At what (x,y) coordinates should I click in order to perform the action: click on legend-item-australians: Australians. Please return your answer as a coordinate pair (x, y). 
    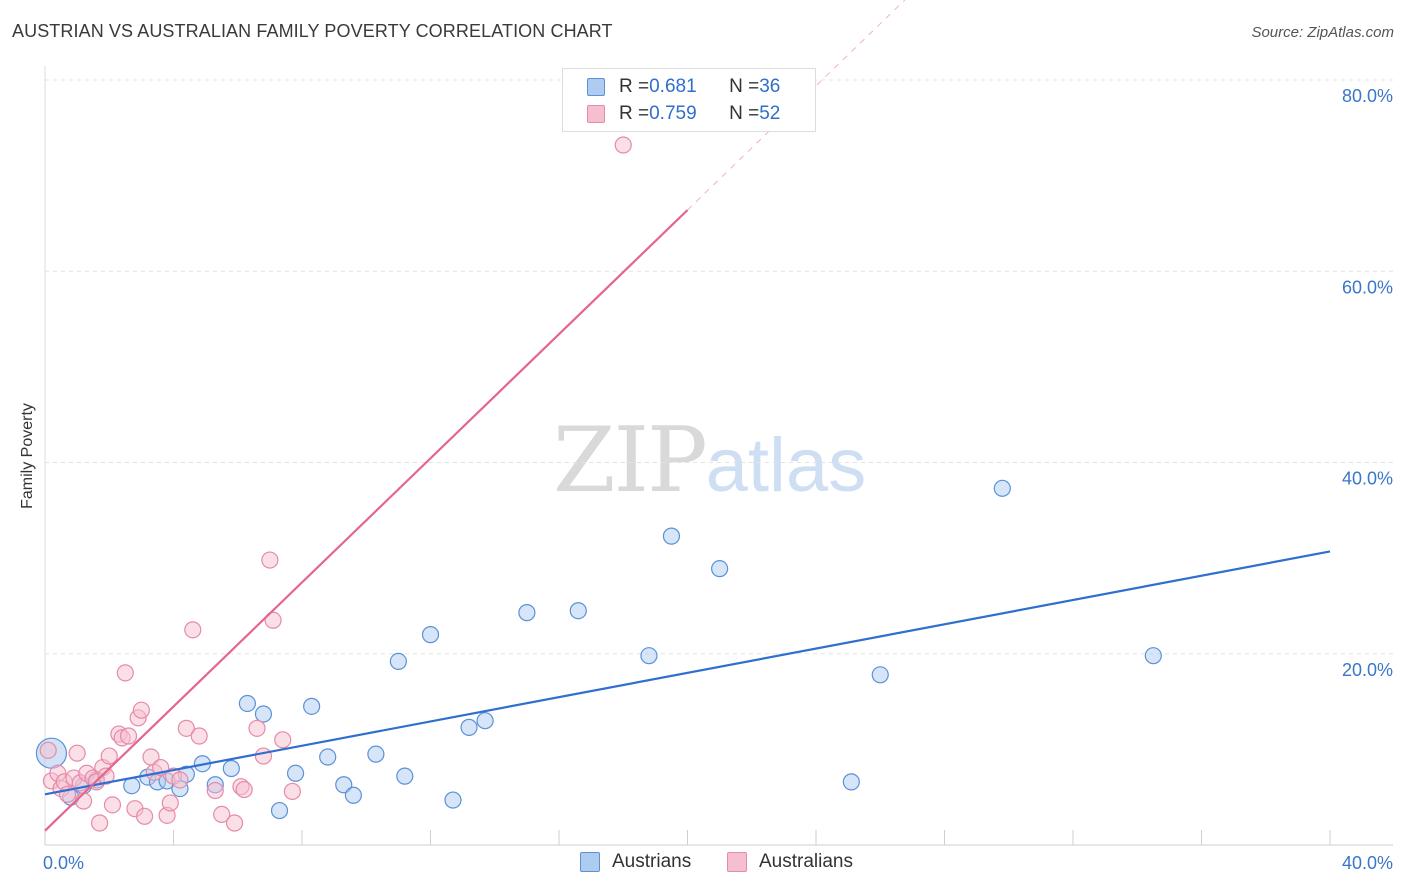
    Looking at the image, I should click on (790, 862).